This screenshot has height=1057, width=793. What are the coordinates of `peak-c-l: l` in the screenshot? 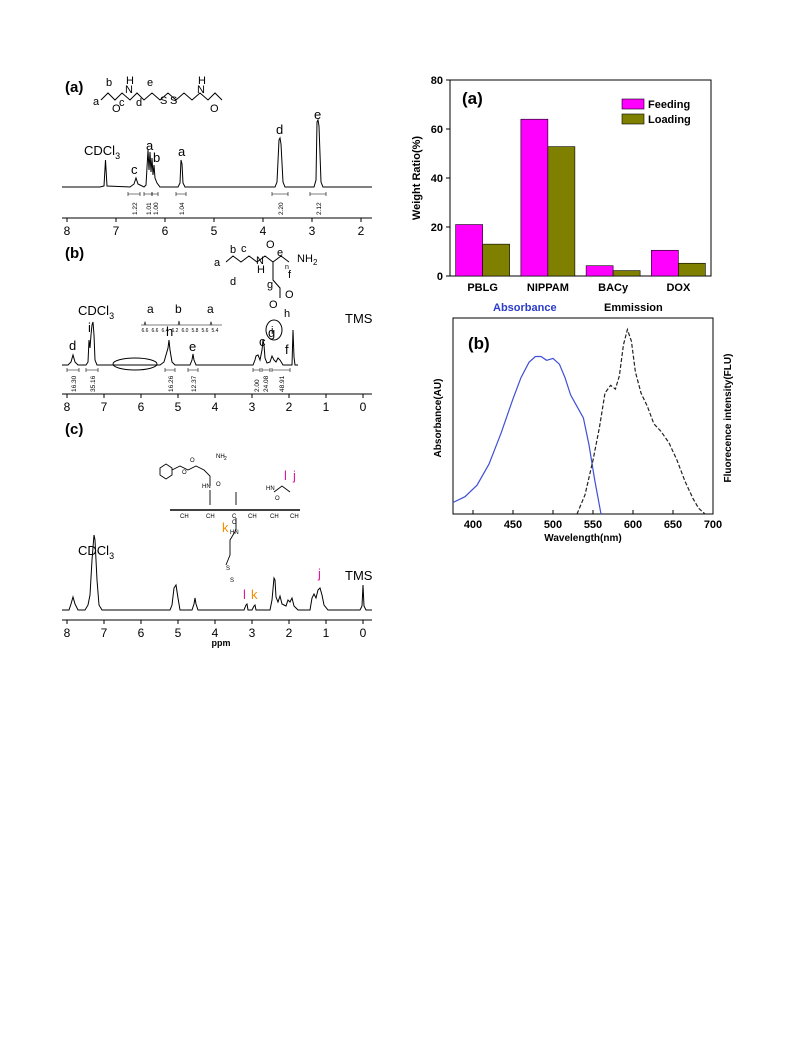 It's located at (244, 594).